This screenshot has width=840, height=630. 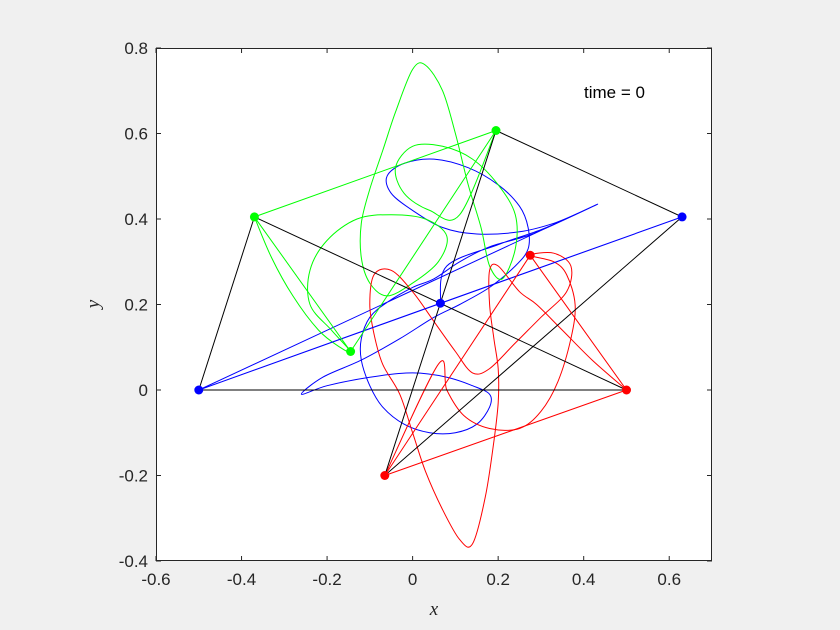 What do you see at coordinates (498, 579) in the screenshot?
I see `x-tick-label: 0.2` at bounding box center [498, 579].